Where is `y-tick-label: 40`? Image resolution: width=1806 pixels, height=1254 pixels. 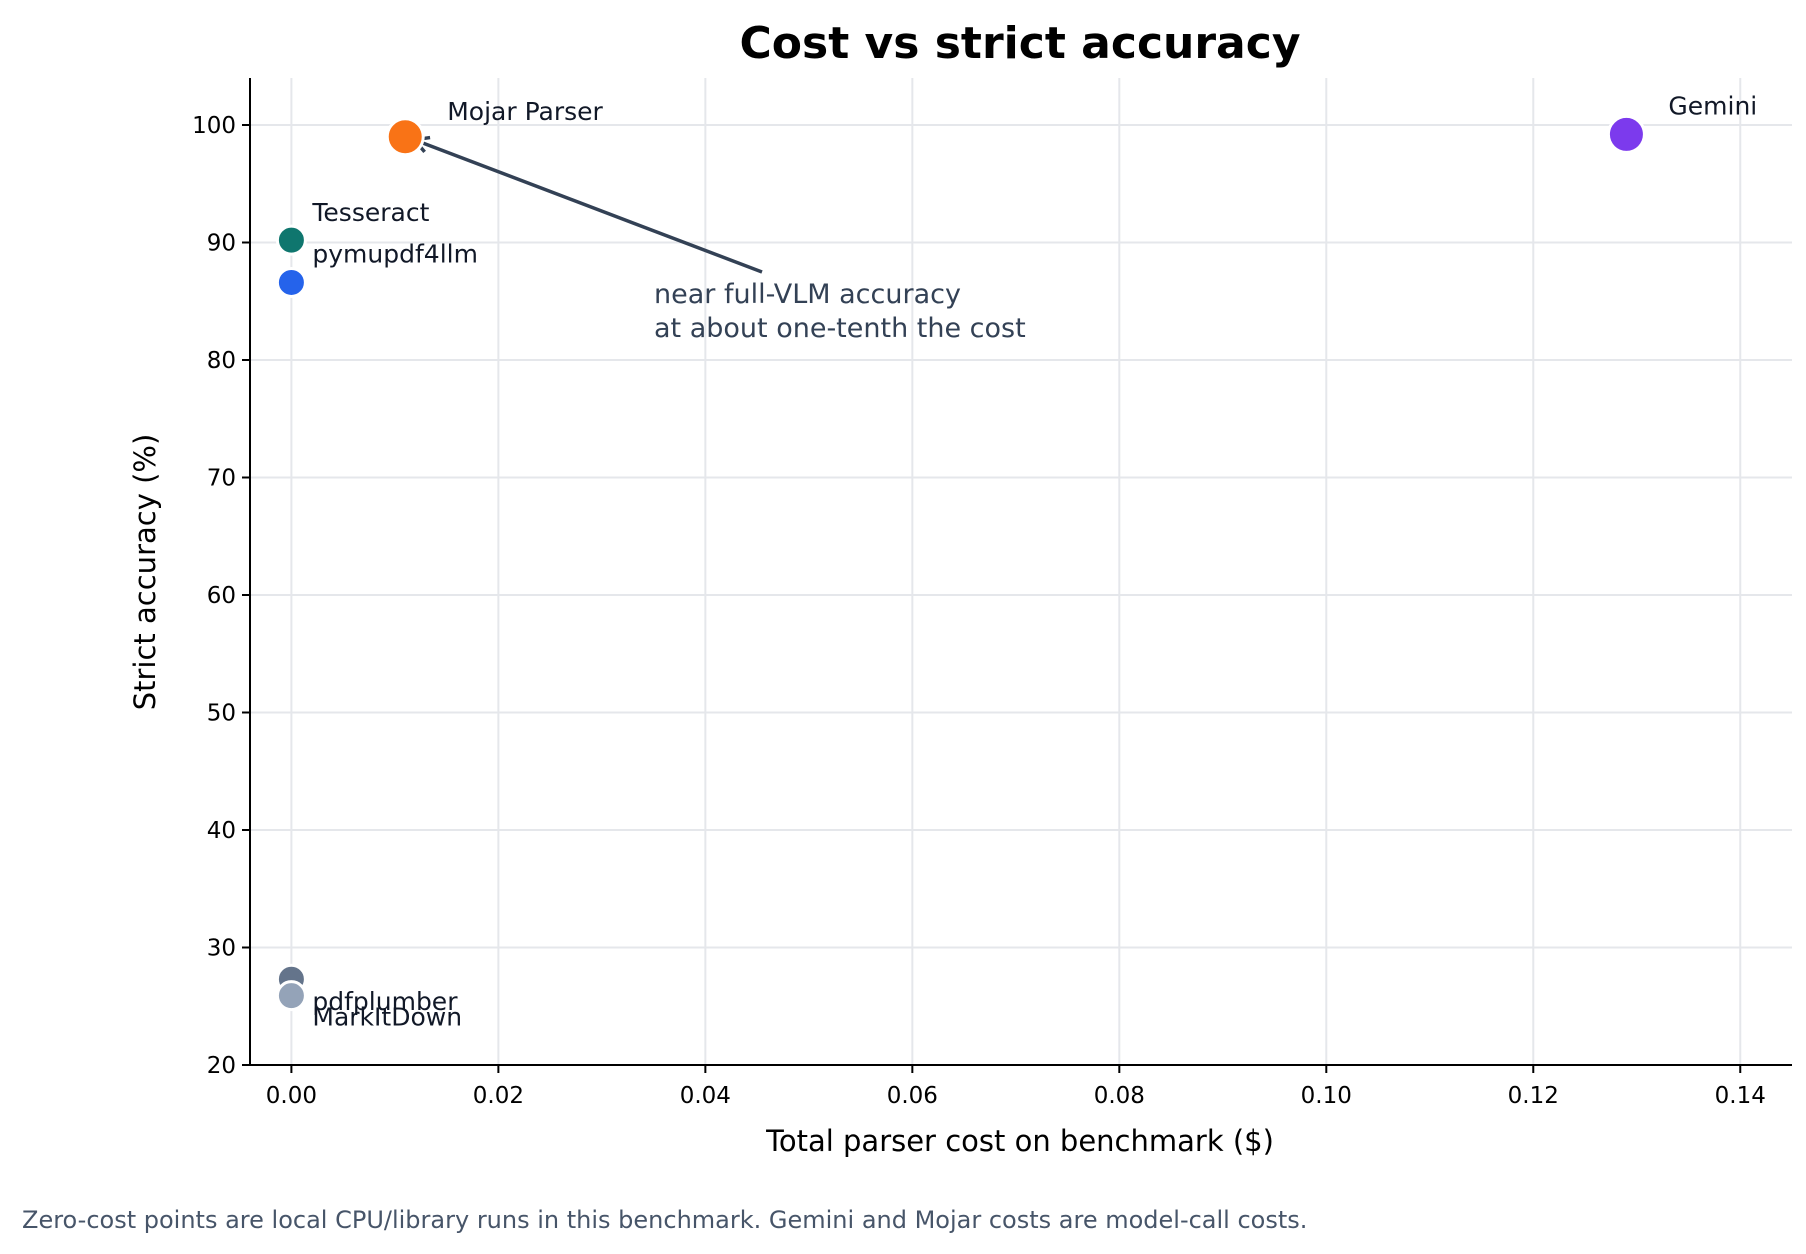 y-tick-label: 40 is located at coordinates (221, 831).